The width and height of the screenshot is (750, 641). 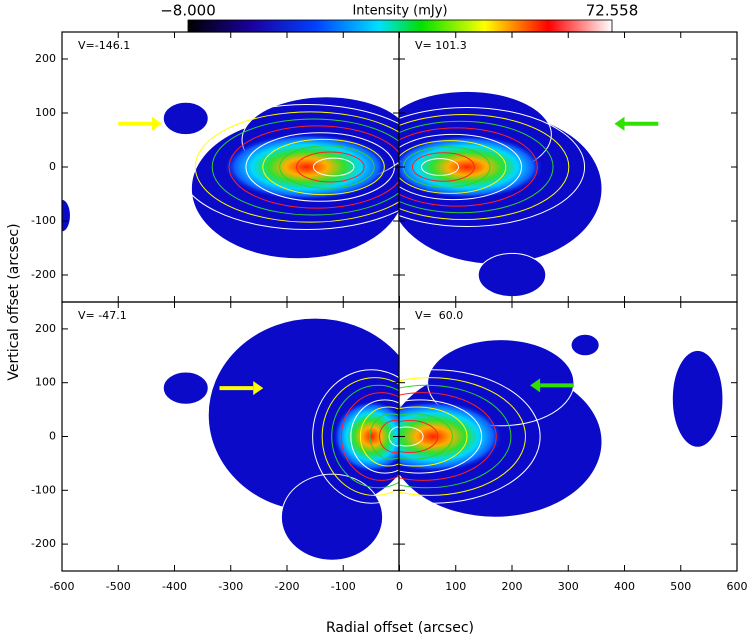 What do you see at coordinates (400, 628) in the screenshot?
I see `x-axis-label: Radial offset (arcsec)` at bounding box center [400, 628].